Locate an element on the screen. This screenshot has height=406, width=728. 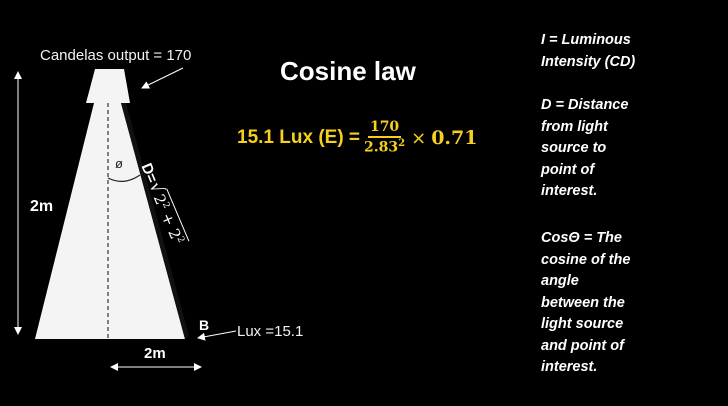
lux-arrow is located at coordinates (217, 335).